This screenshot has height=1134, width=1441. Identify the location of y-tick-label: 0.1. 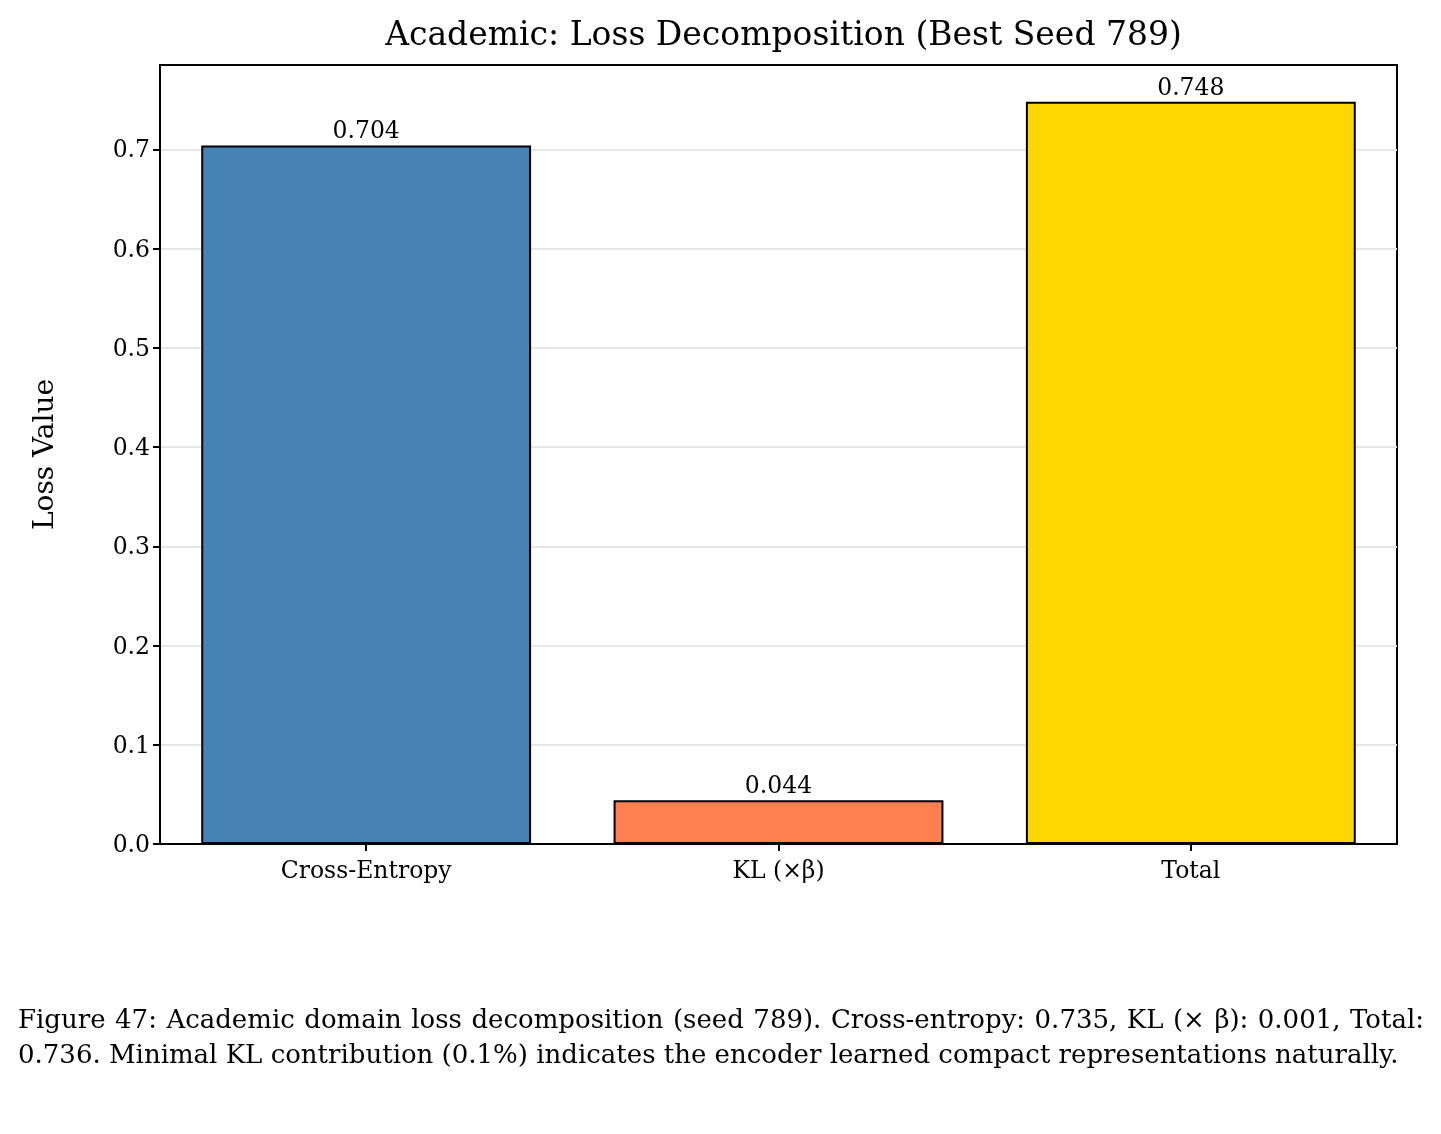
(131, 744).